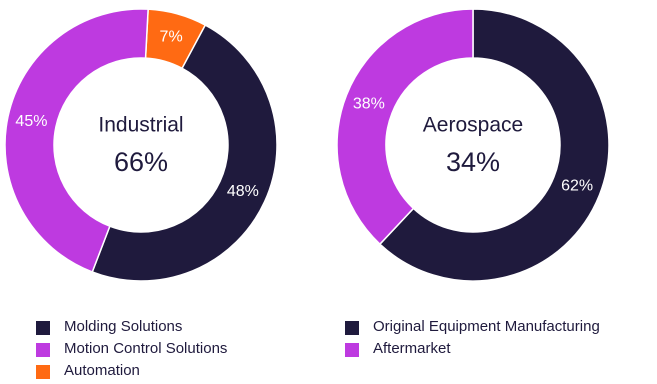 This screenshot has height=384, width=657. Describe the element at coordinates (577, 186) in the screenshot. I see `slice-label: 62%` at that location.